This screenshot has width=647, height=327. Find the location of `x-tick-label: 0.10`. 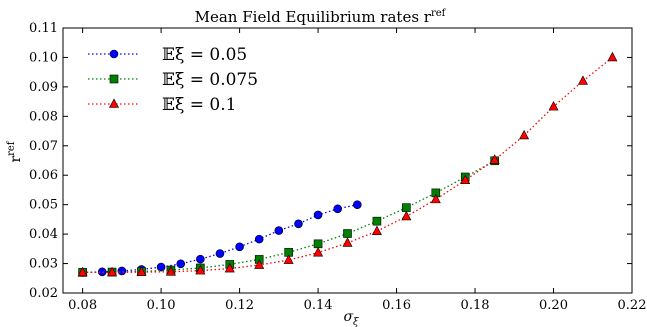

x-tick-label: 0.10 is located at coordinates (161, 305).